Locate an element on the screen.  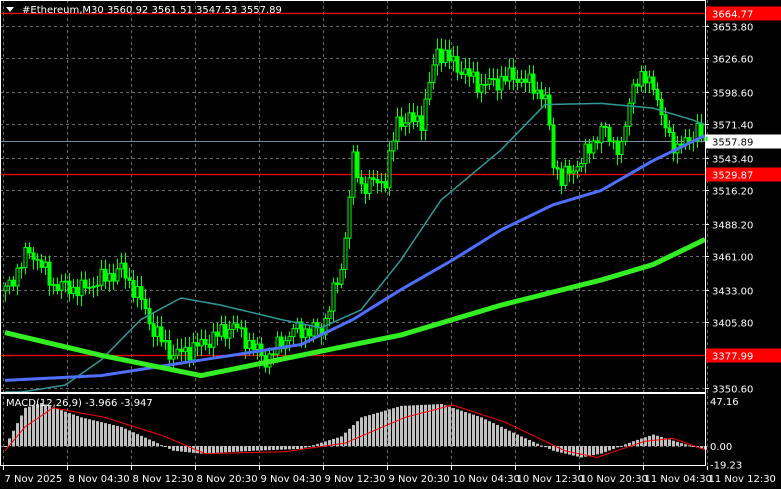
time-tick-label: 10 Nov 20:30 is located at coordinates (614, 479).